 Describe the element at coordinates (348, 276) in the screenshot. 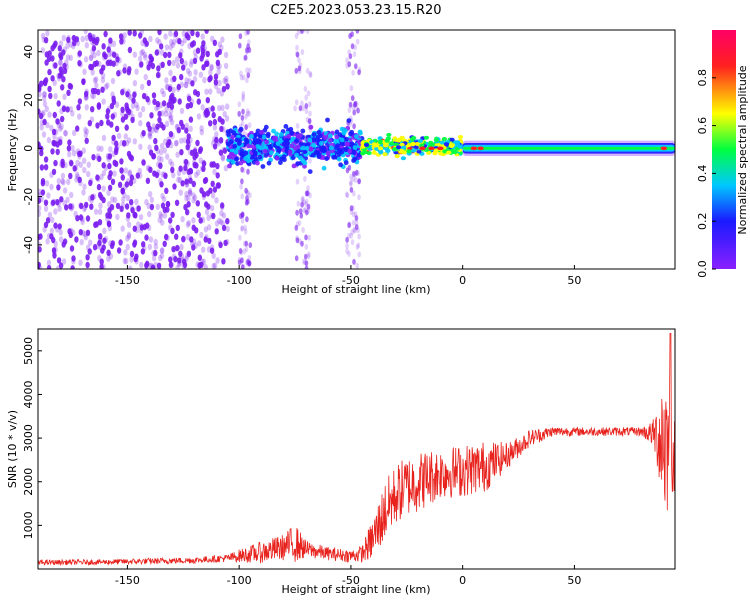

I see `spectrogram-x-ticks: -150 -100 -50 0 50` at that location.